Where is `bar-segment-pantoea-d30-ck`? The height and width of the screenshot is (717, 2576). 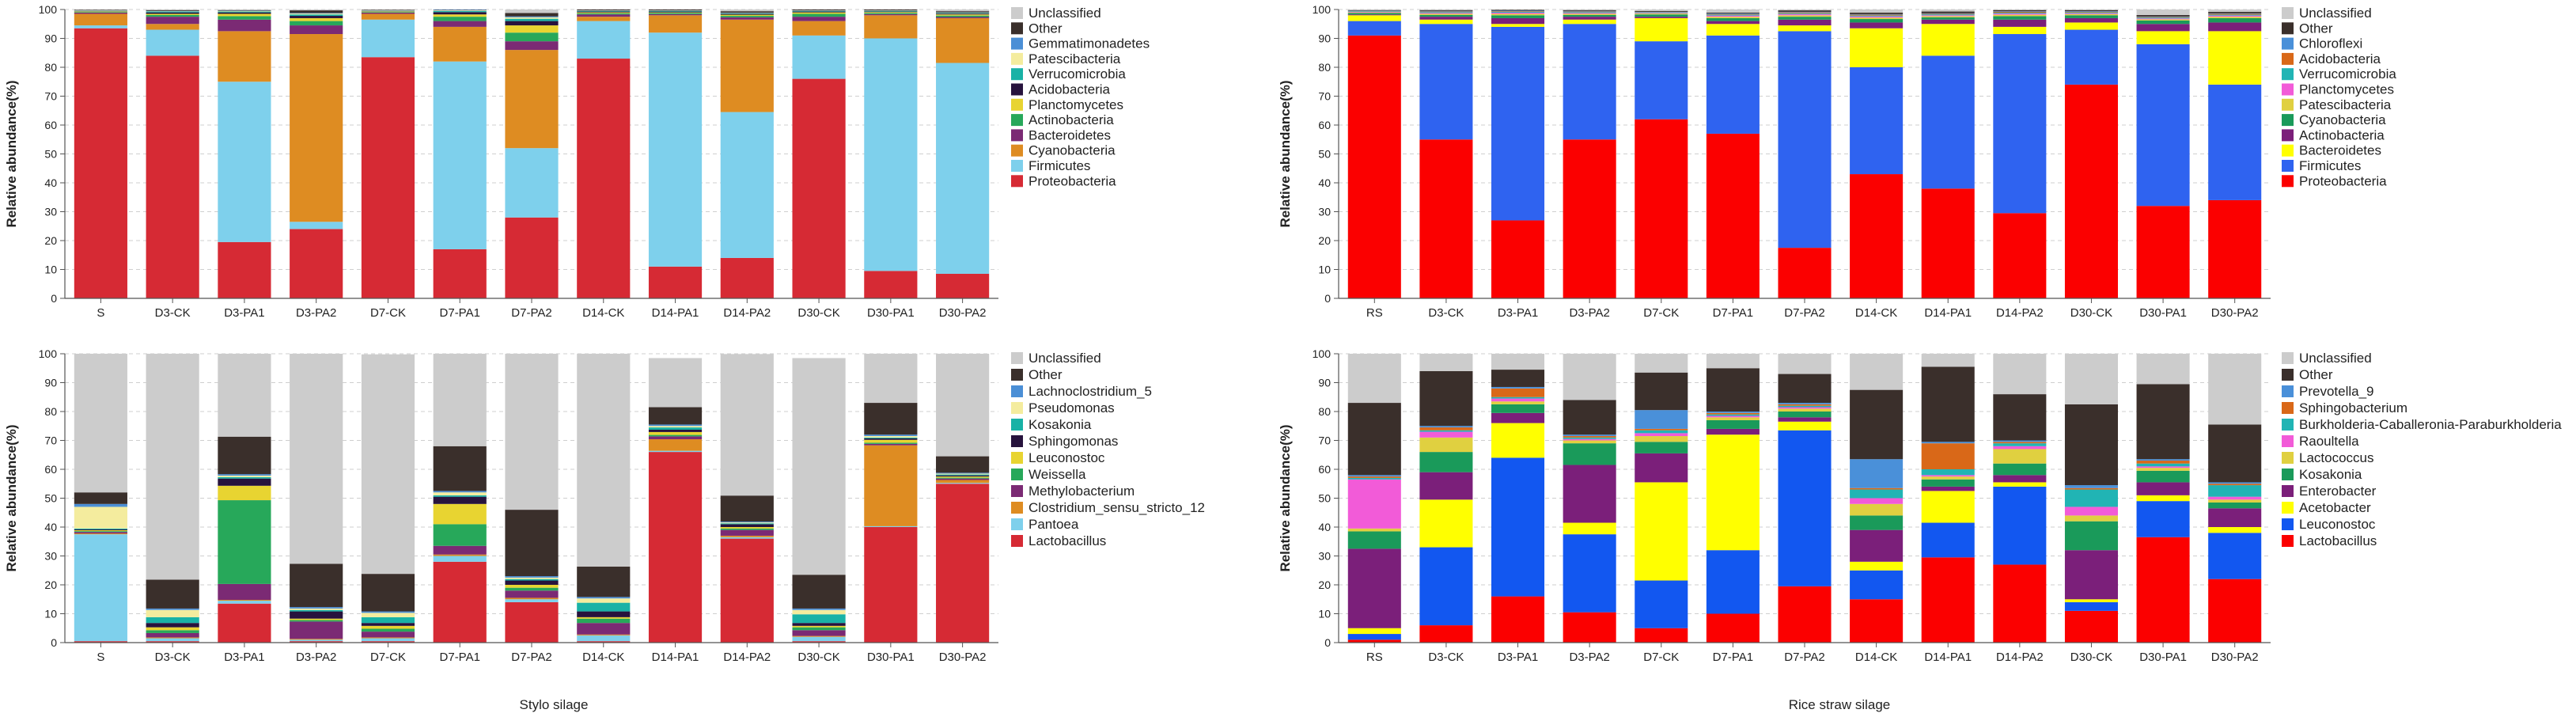 bar-segment-pantoea-d30-ck is located at coordinates (819, 639).